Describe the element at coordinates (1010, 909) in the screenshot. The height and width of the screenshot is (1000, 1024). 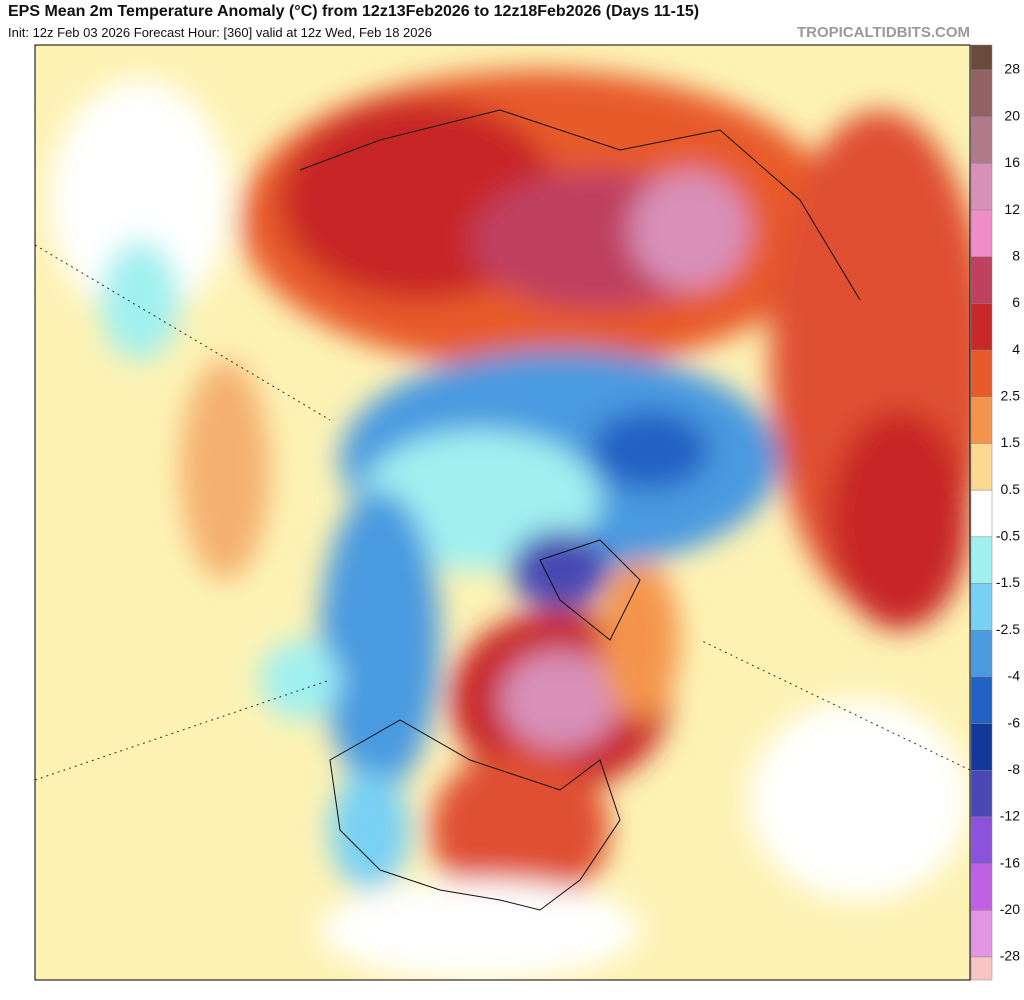
I see `colorbar-label: -20` at that location.